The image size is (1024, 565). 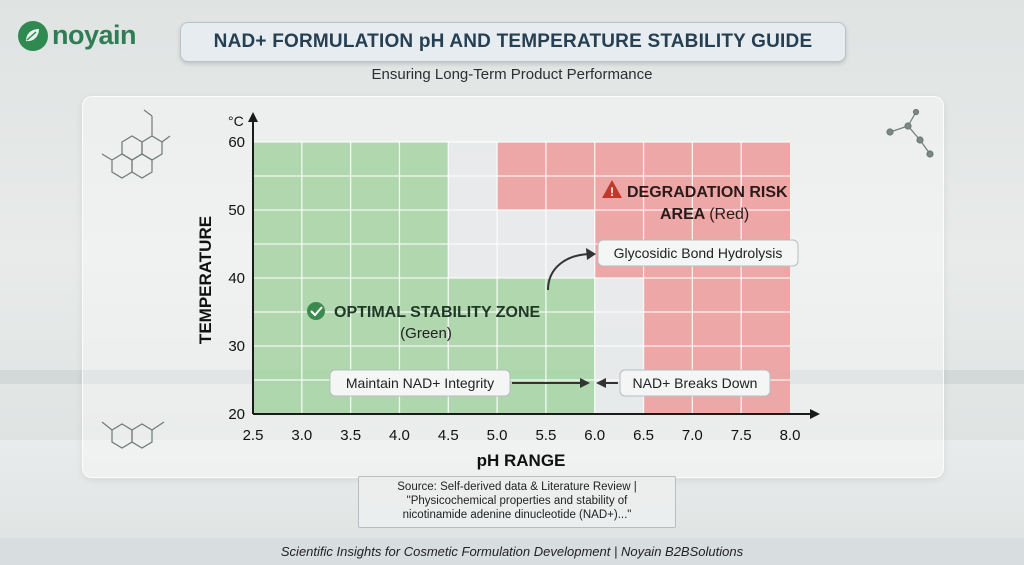 I want to click on breaks-callout: NAD+ Breaks Down, so click(x=695, y=383).